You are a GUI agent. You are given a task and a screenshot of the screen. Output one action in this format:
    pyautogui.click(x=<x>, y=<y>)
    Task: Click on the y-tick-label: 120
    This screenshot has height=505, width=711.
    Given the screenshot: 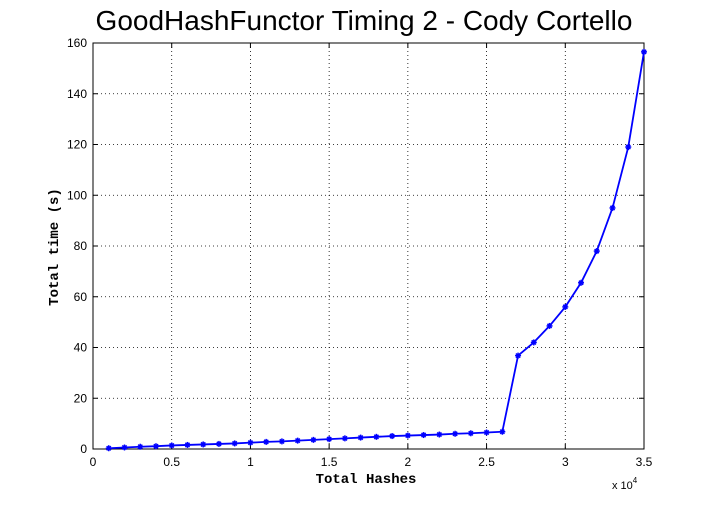 What is the action you would take?
    pyautogui.click(x=77, y=145)
    